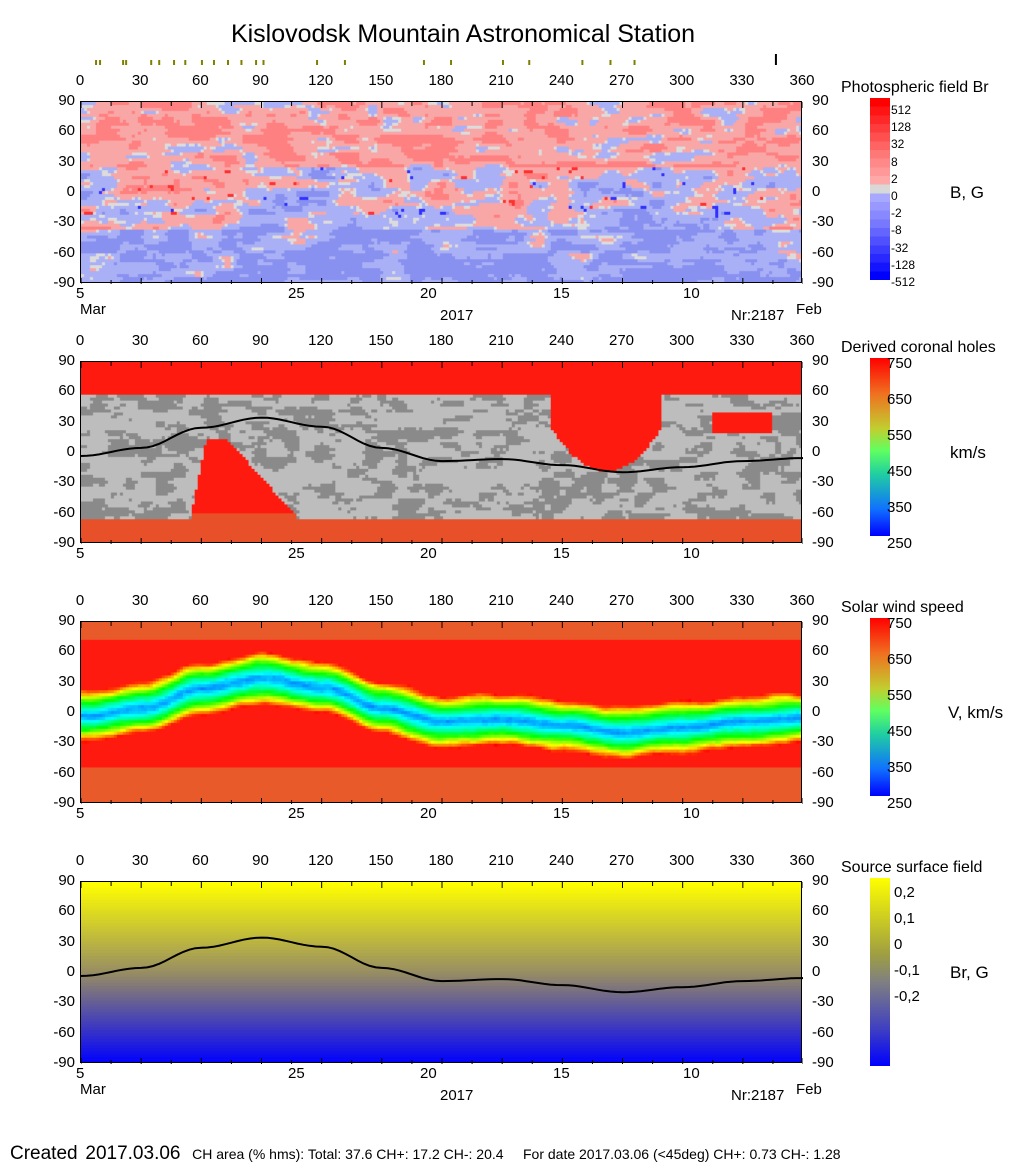  I want to click on y-tick-label-left: 30, so click(66, 161).